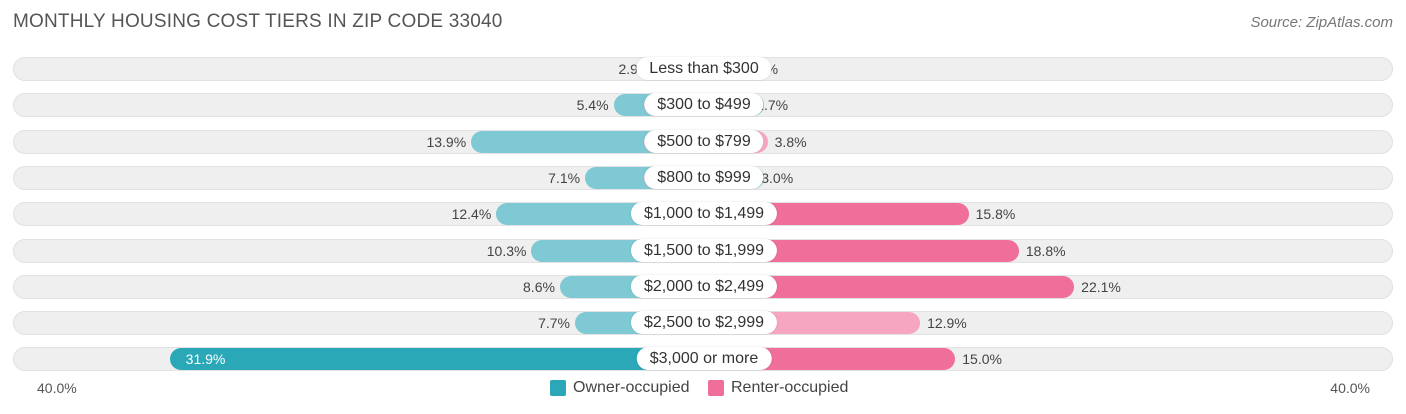 This screenshot has height=414, width=1406. Describe the element at coordinates (704, 213) in the screenshot. I see `category-label: $1,000 to $1,499` at that location.